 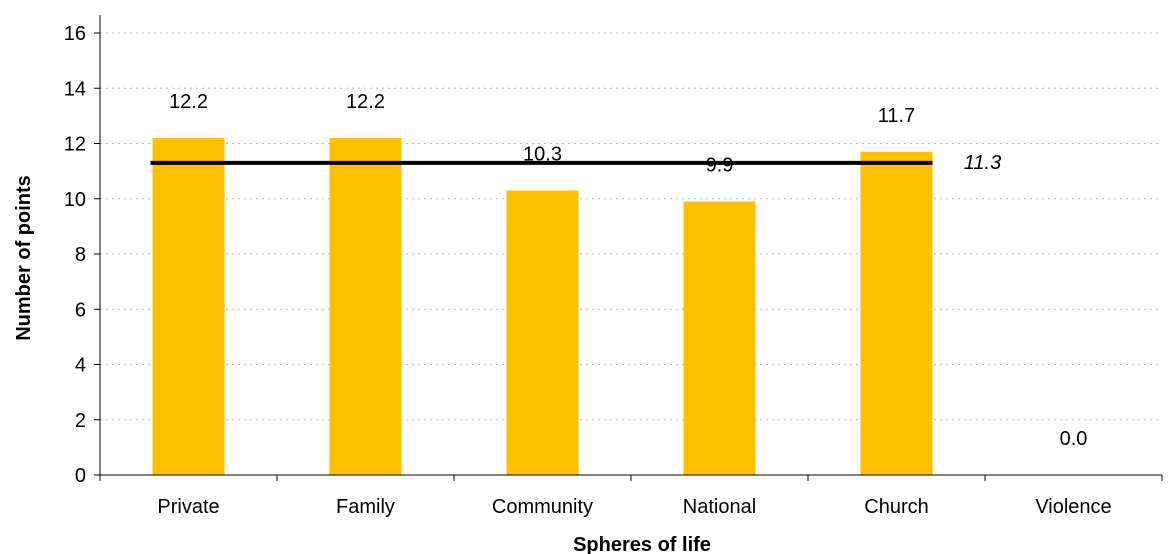 What do you see at coordinates (542, 154) in the screenshot?
I see `value-label-community: 10.3` at bounding box center [542, 154].